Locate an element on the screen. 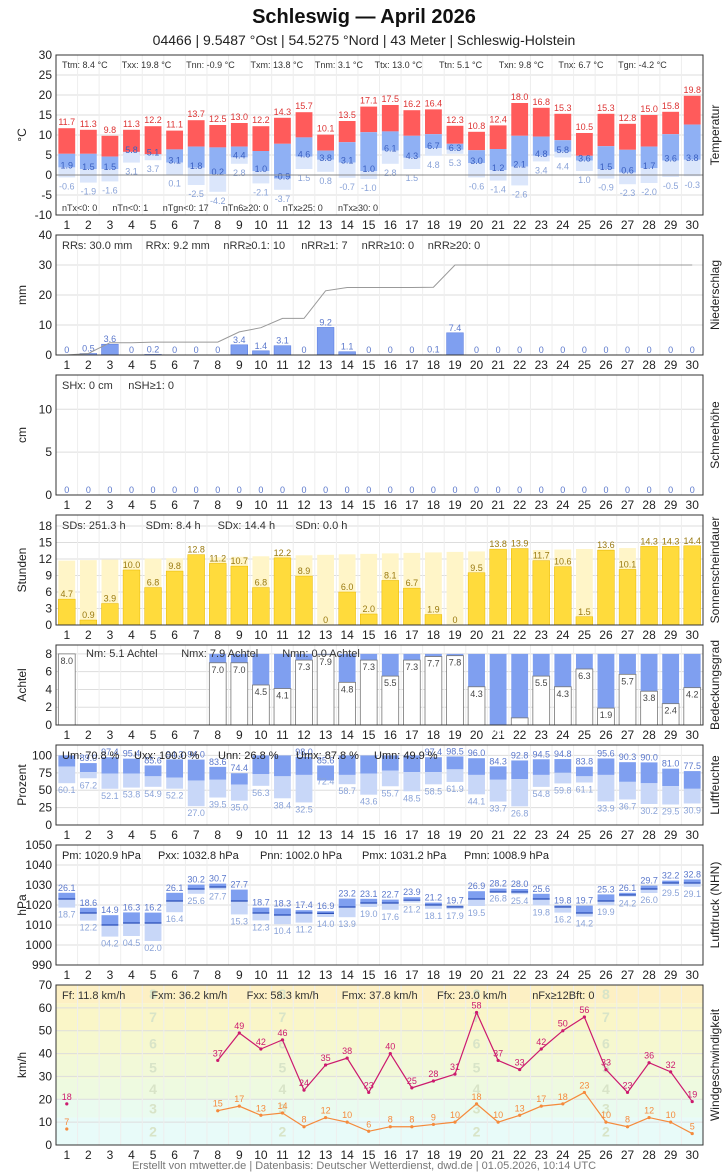  precip-bar is located at coordinates (261, 353).